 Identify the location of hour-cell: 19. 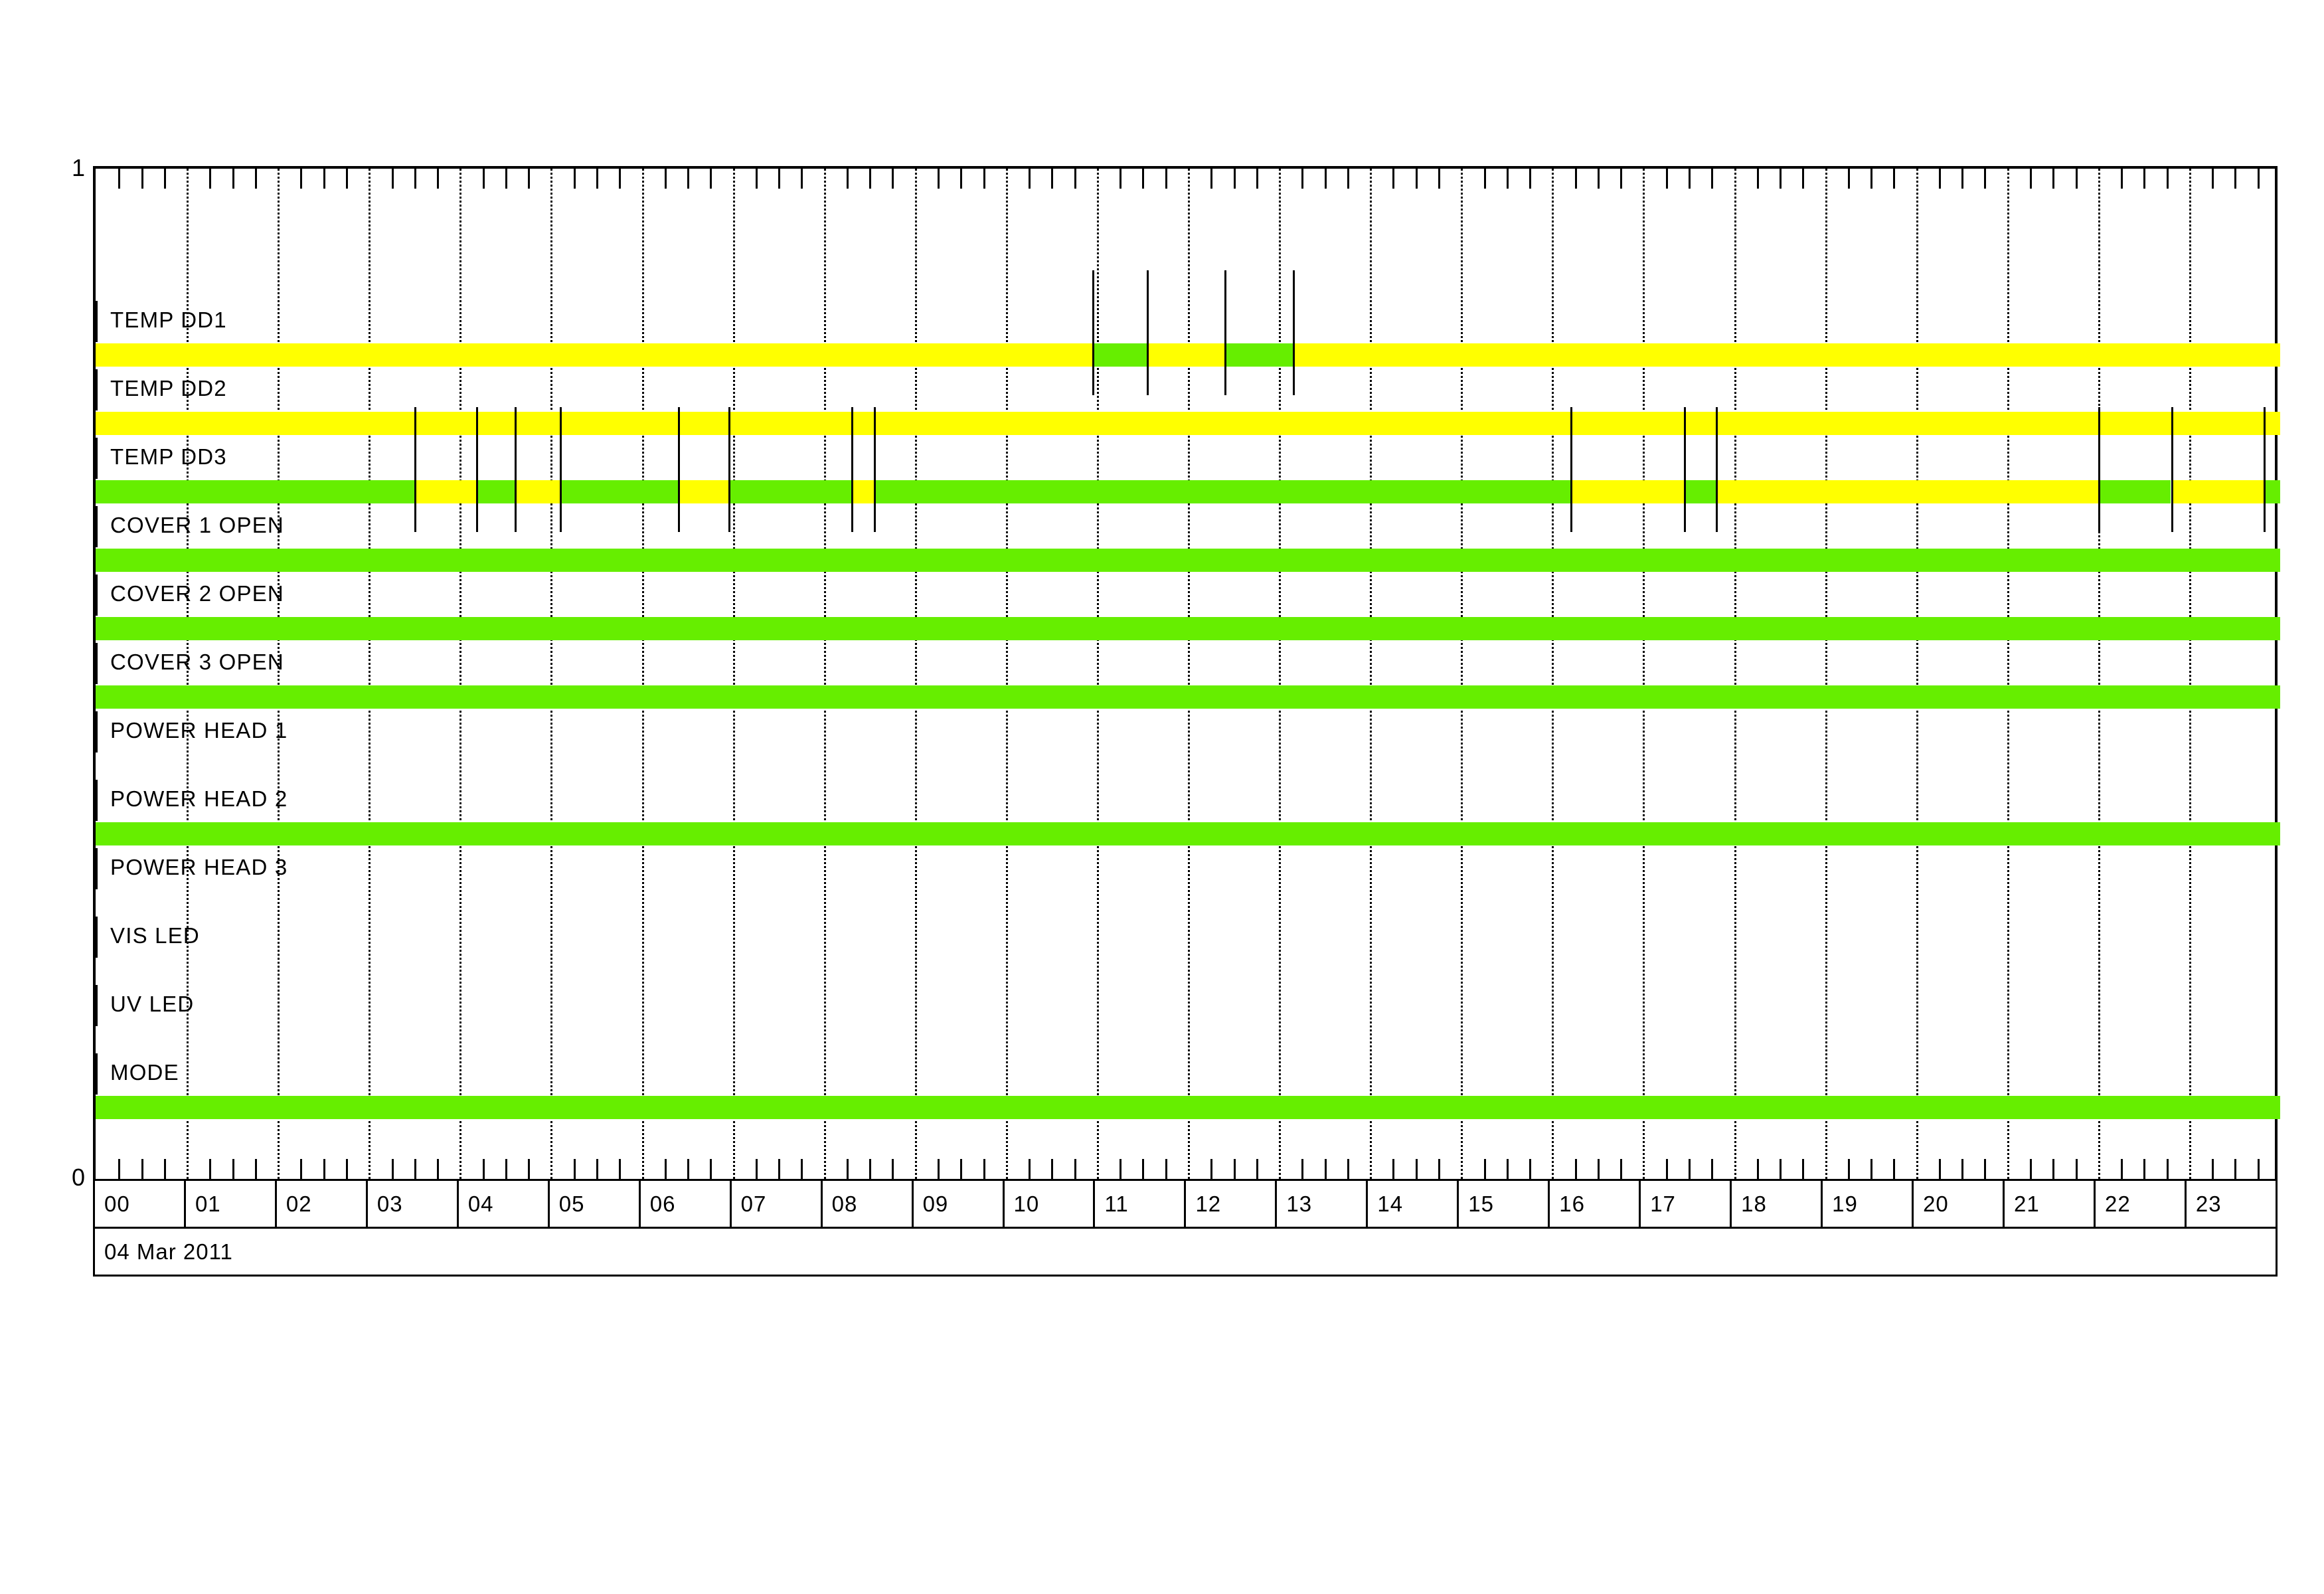
(1869, 1204).